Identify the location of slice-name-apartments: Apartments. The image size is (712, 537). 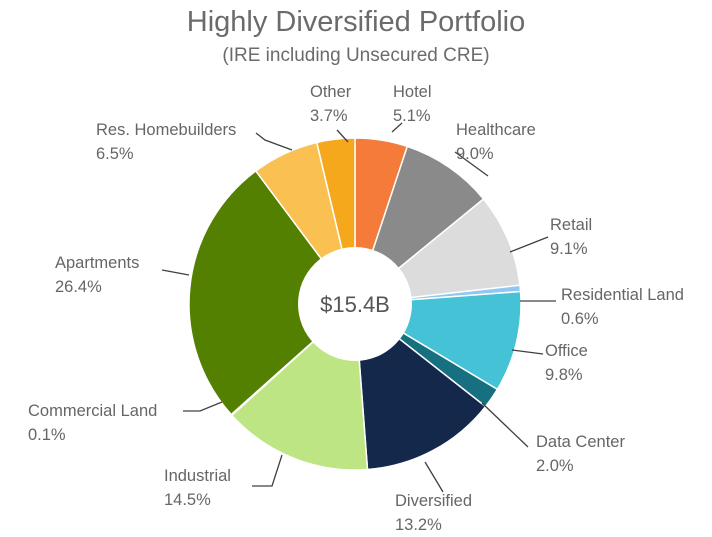
(97, 263).